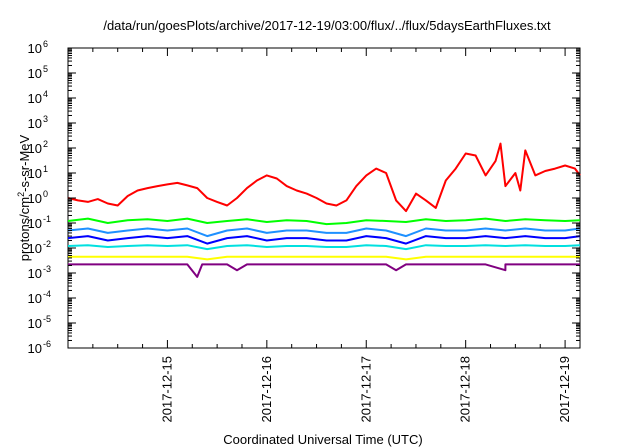  What do you see at coordinates (45, 119) in the screenshot?
I see `y-tick-exponent: 3` at bounding box center [45, 119].